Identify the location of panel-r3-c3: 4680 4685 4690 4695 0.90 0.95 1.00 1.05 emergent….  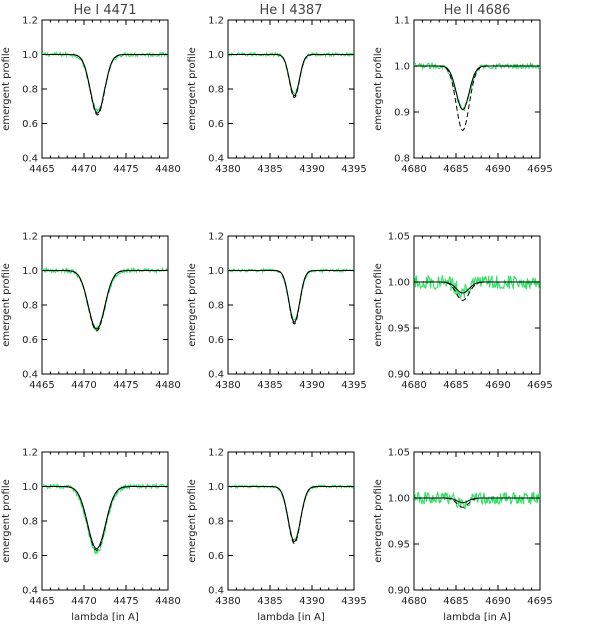
(463, 536).